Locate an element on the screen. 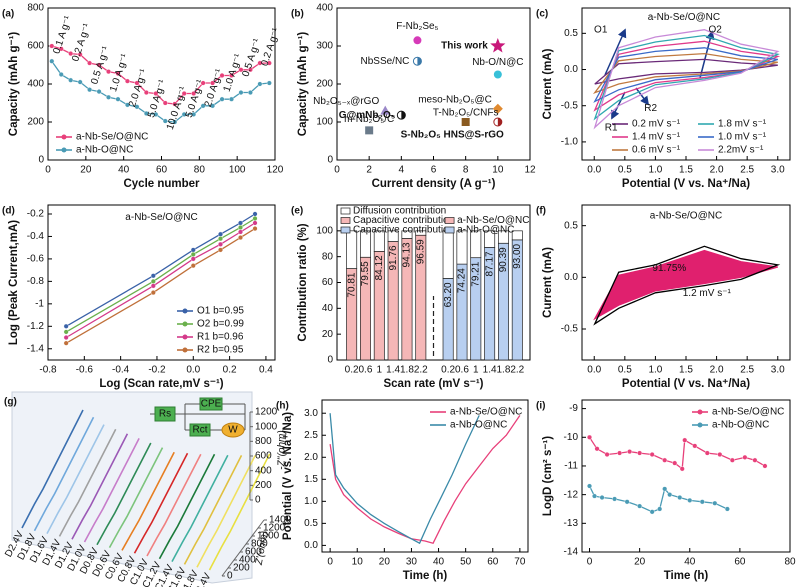 The image size is (799, 587). y-axis-title: Log (Peak Current,mA) is located at coordinates (14, 282).